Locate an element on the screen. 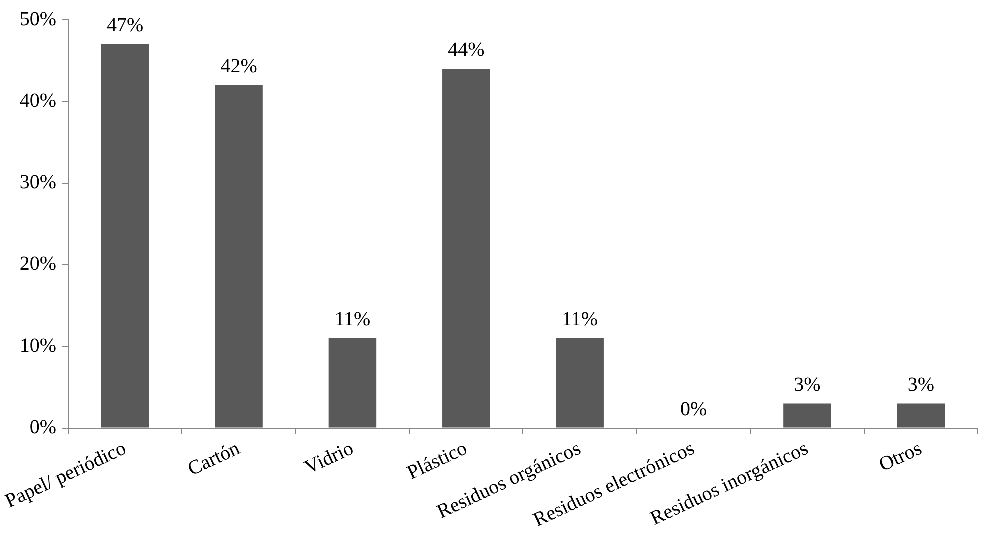 The width and height of the screenshot is (998, 536). y-tick-label: 40% is located at coordinates (38, 101).